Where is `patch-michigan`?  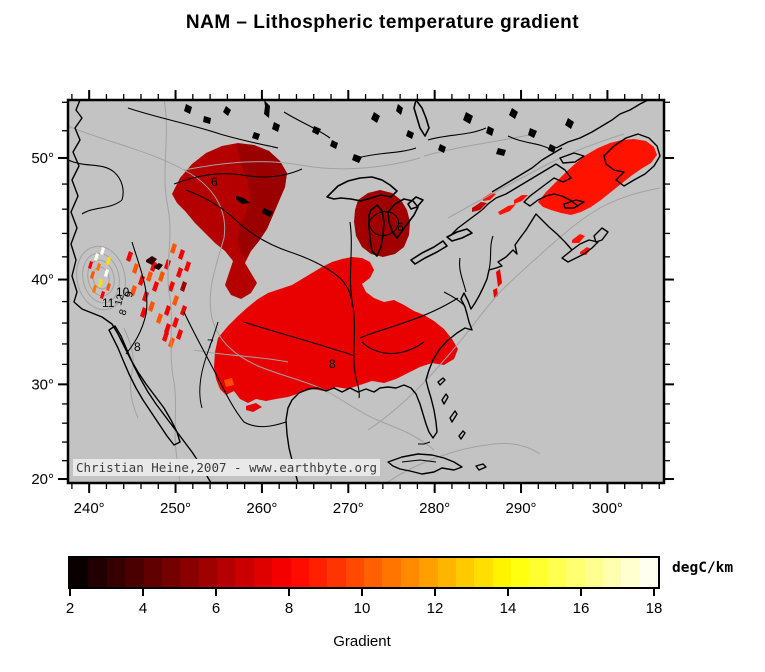
patch-michigan is located at coordinates (382, 223).